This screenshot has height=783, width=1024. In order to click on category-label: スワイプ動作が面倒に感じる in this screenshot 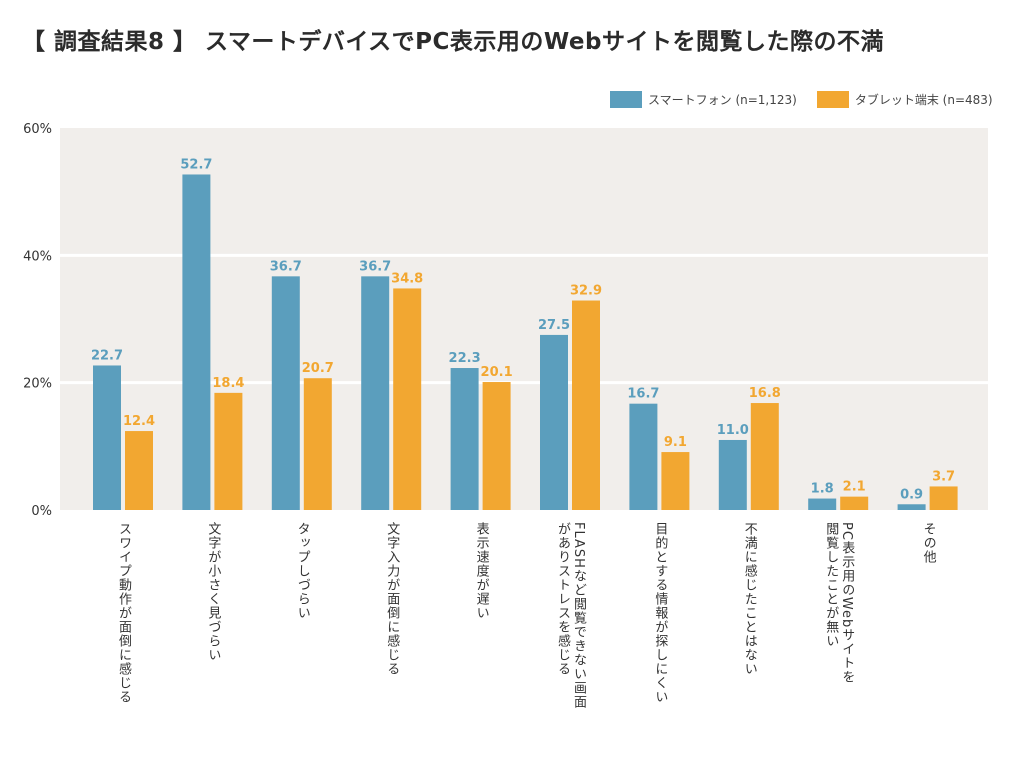, I will do `click(123, 613)`.